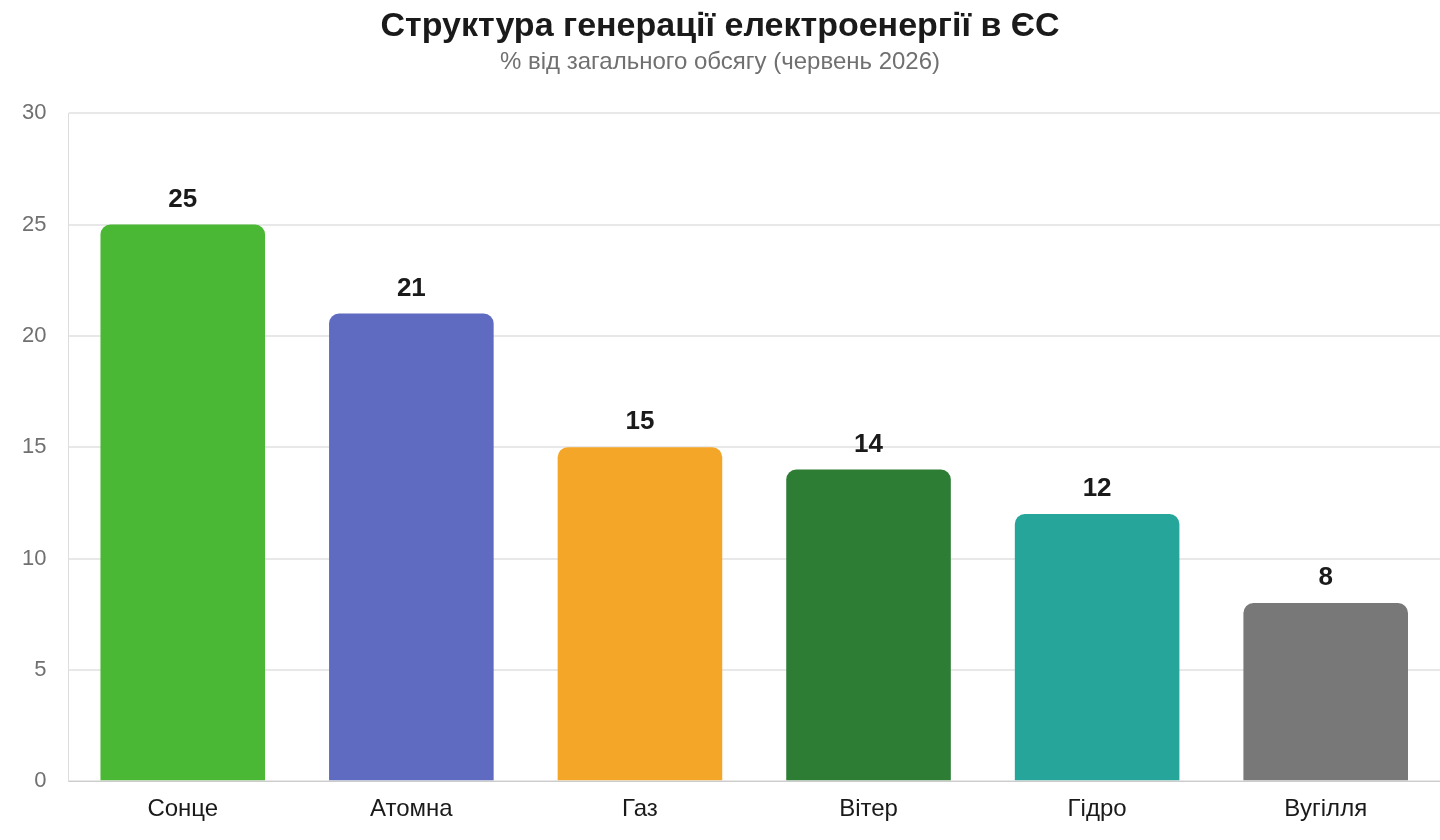 This screenshot has height=840, width=1440. What do you see at coordinates (34, 223) in the screenshot?
I see `y-tick-label: 25` at bounding box center [34, 223].